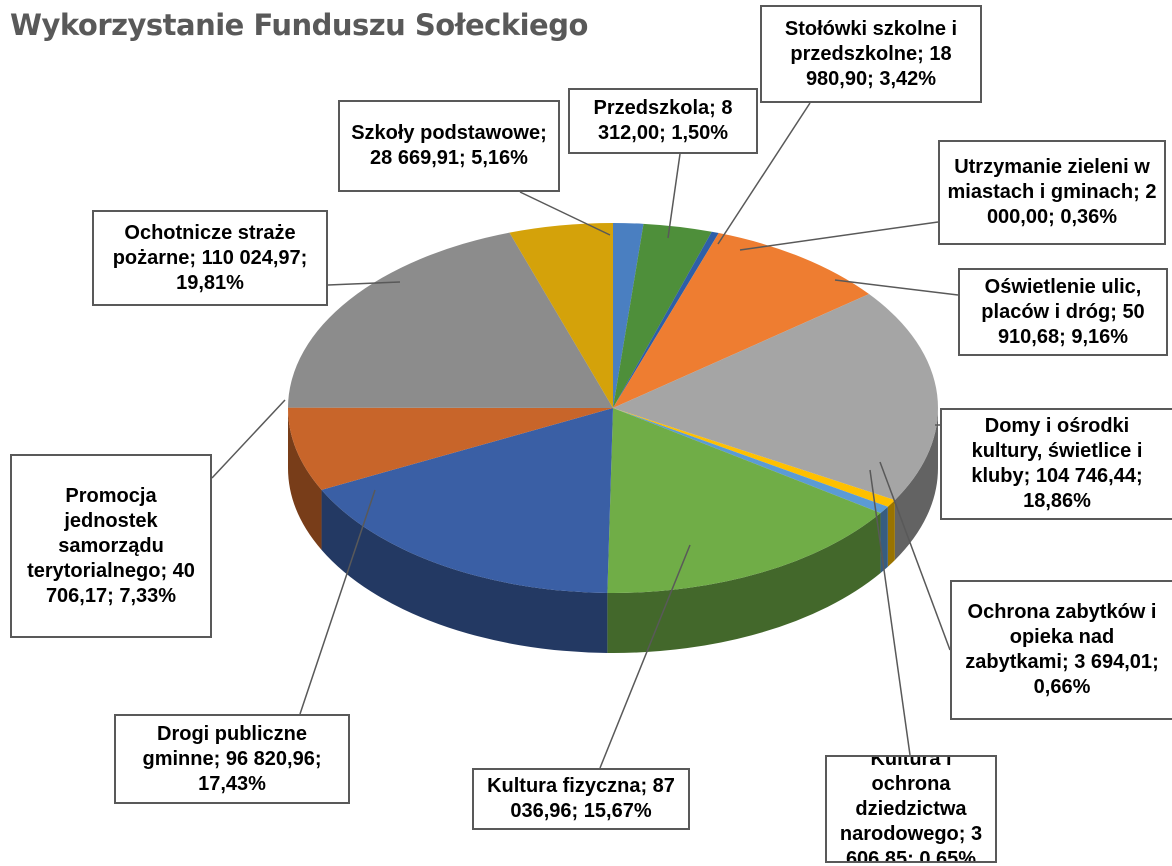 Image resolution: width=1172 pixels, height=866 pixels. Describe the element at coordinates (908, 78) in the screenshot. I see `value-label: 3,42%` at that location.